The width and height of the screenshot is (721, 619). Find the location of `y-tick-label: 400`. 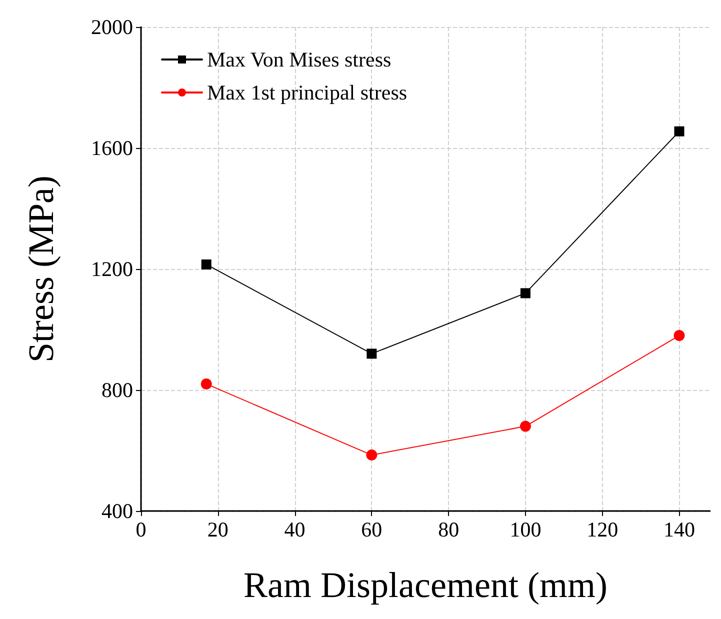

y-tick-label: 400 is located at coordinates (117, 511).